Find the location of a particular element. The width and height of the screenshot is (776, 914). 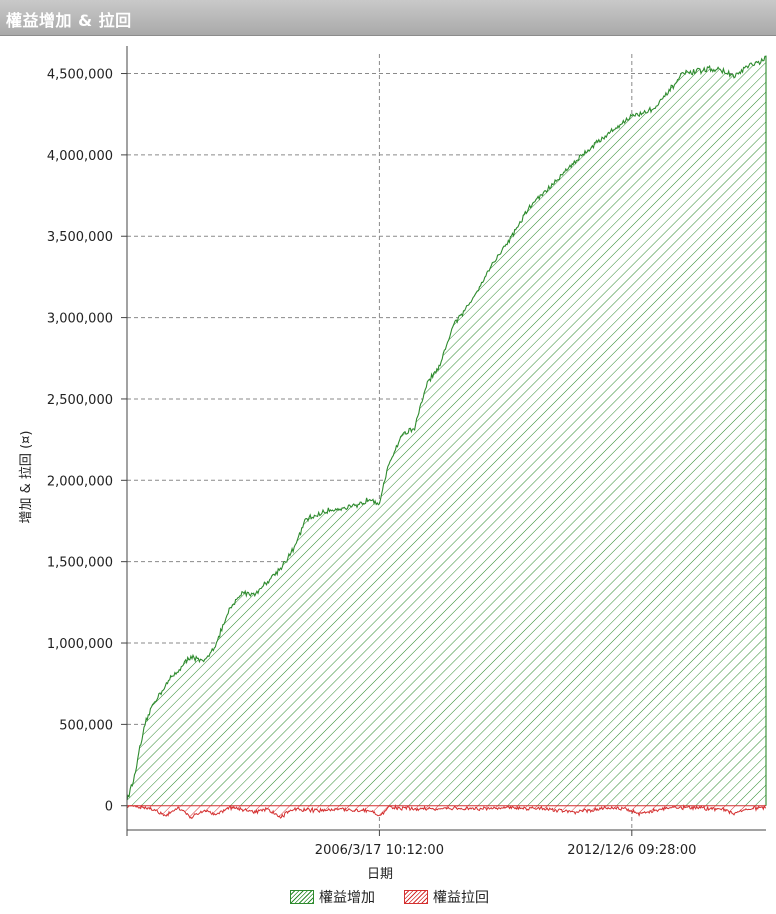

y-tick-label: 0 is located at coordinates (109, 807).